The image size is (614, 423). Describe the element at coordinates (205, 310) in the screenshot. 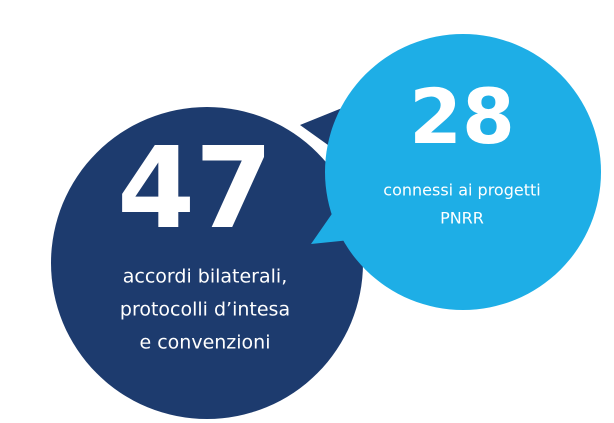

I see `stat-label: protocolli d’intesa` at that location.